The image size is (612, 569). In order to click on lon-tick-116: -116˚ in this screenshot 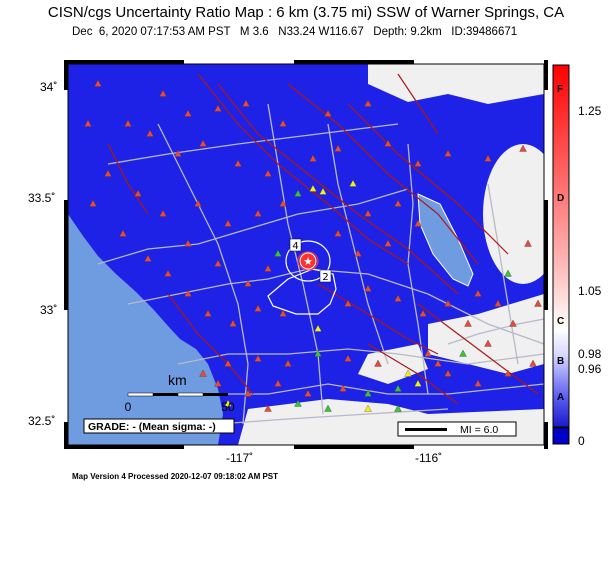, I will do `click(429, 458)`.